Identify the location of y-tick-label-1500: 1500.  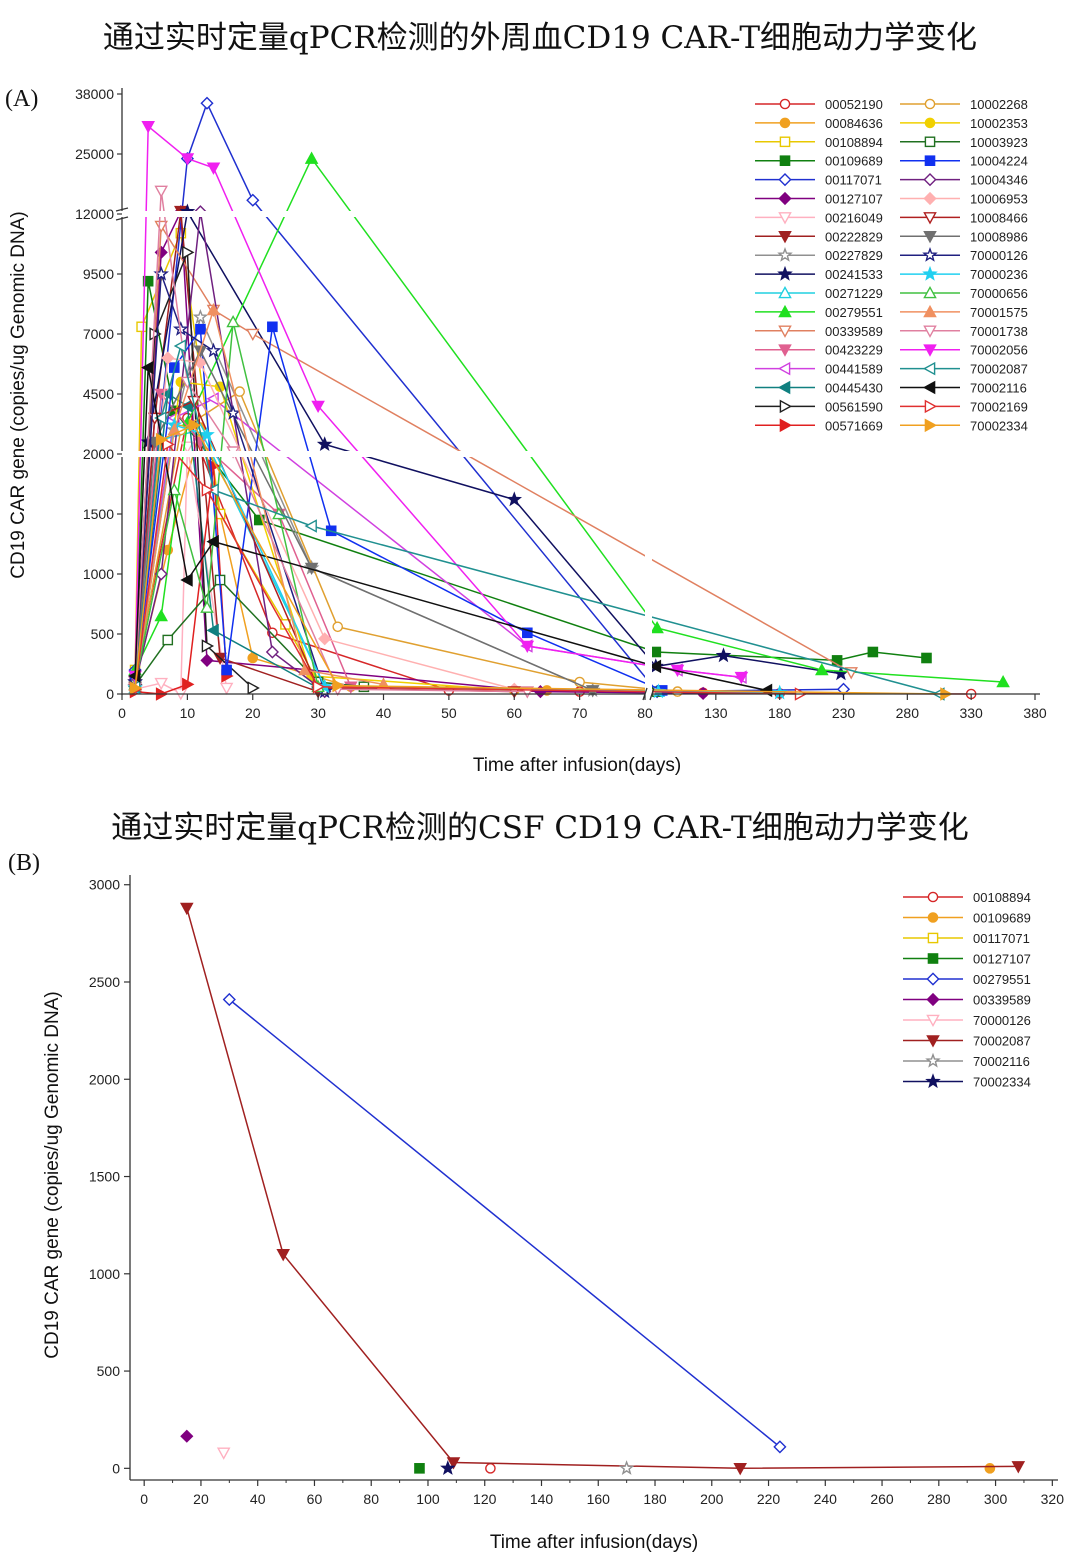
(104, 1177).